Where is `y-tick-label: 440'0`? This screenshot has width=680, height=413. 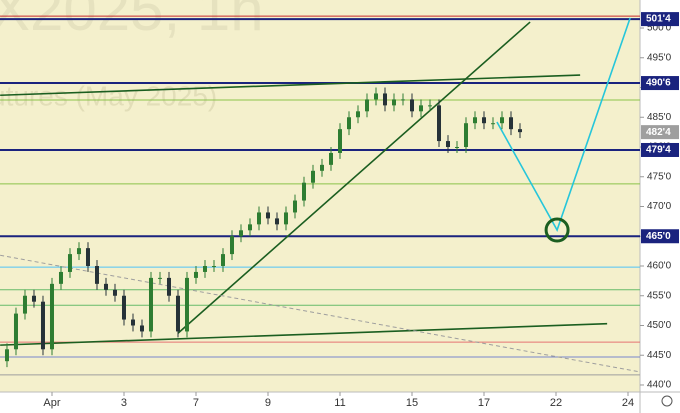
y-tick-label: 440'0 is located at coordinates (659, 385).